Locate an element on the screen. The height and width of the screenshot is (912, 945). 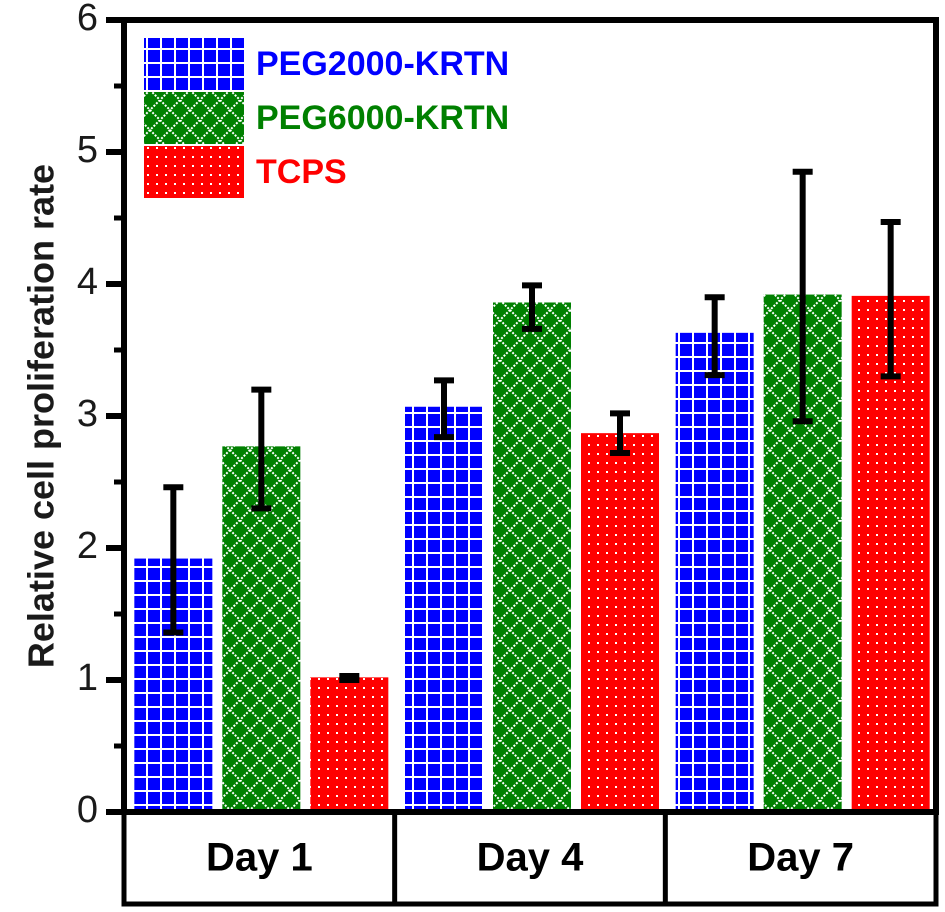
category-axis: Day 1 Day 4 Day 7 is located at coordinates (530, 858).